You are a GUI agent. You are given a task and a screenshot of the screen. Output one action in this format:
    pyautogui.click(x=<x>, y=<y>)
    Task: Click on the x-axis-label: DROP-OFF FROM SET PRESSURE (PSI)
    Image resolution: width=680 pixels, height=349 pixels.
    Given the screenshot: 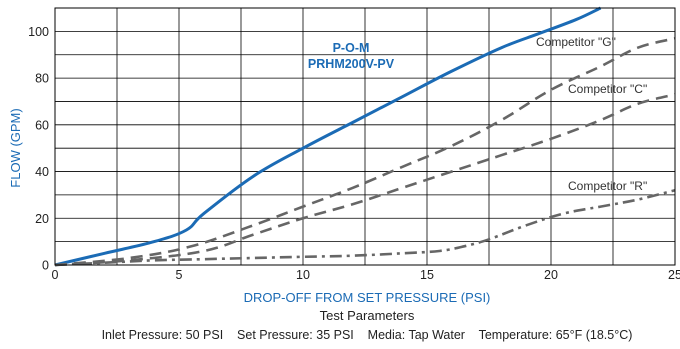 What is the action you would take?
    pyautogui.click(x=367, y=297)
    